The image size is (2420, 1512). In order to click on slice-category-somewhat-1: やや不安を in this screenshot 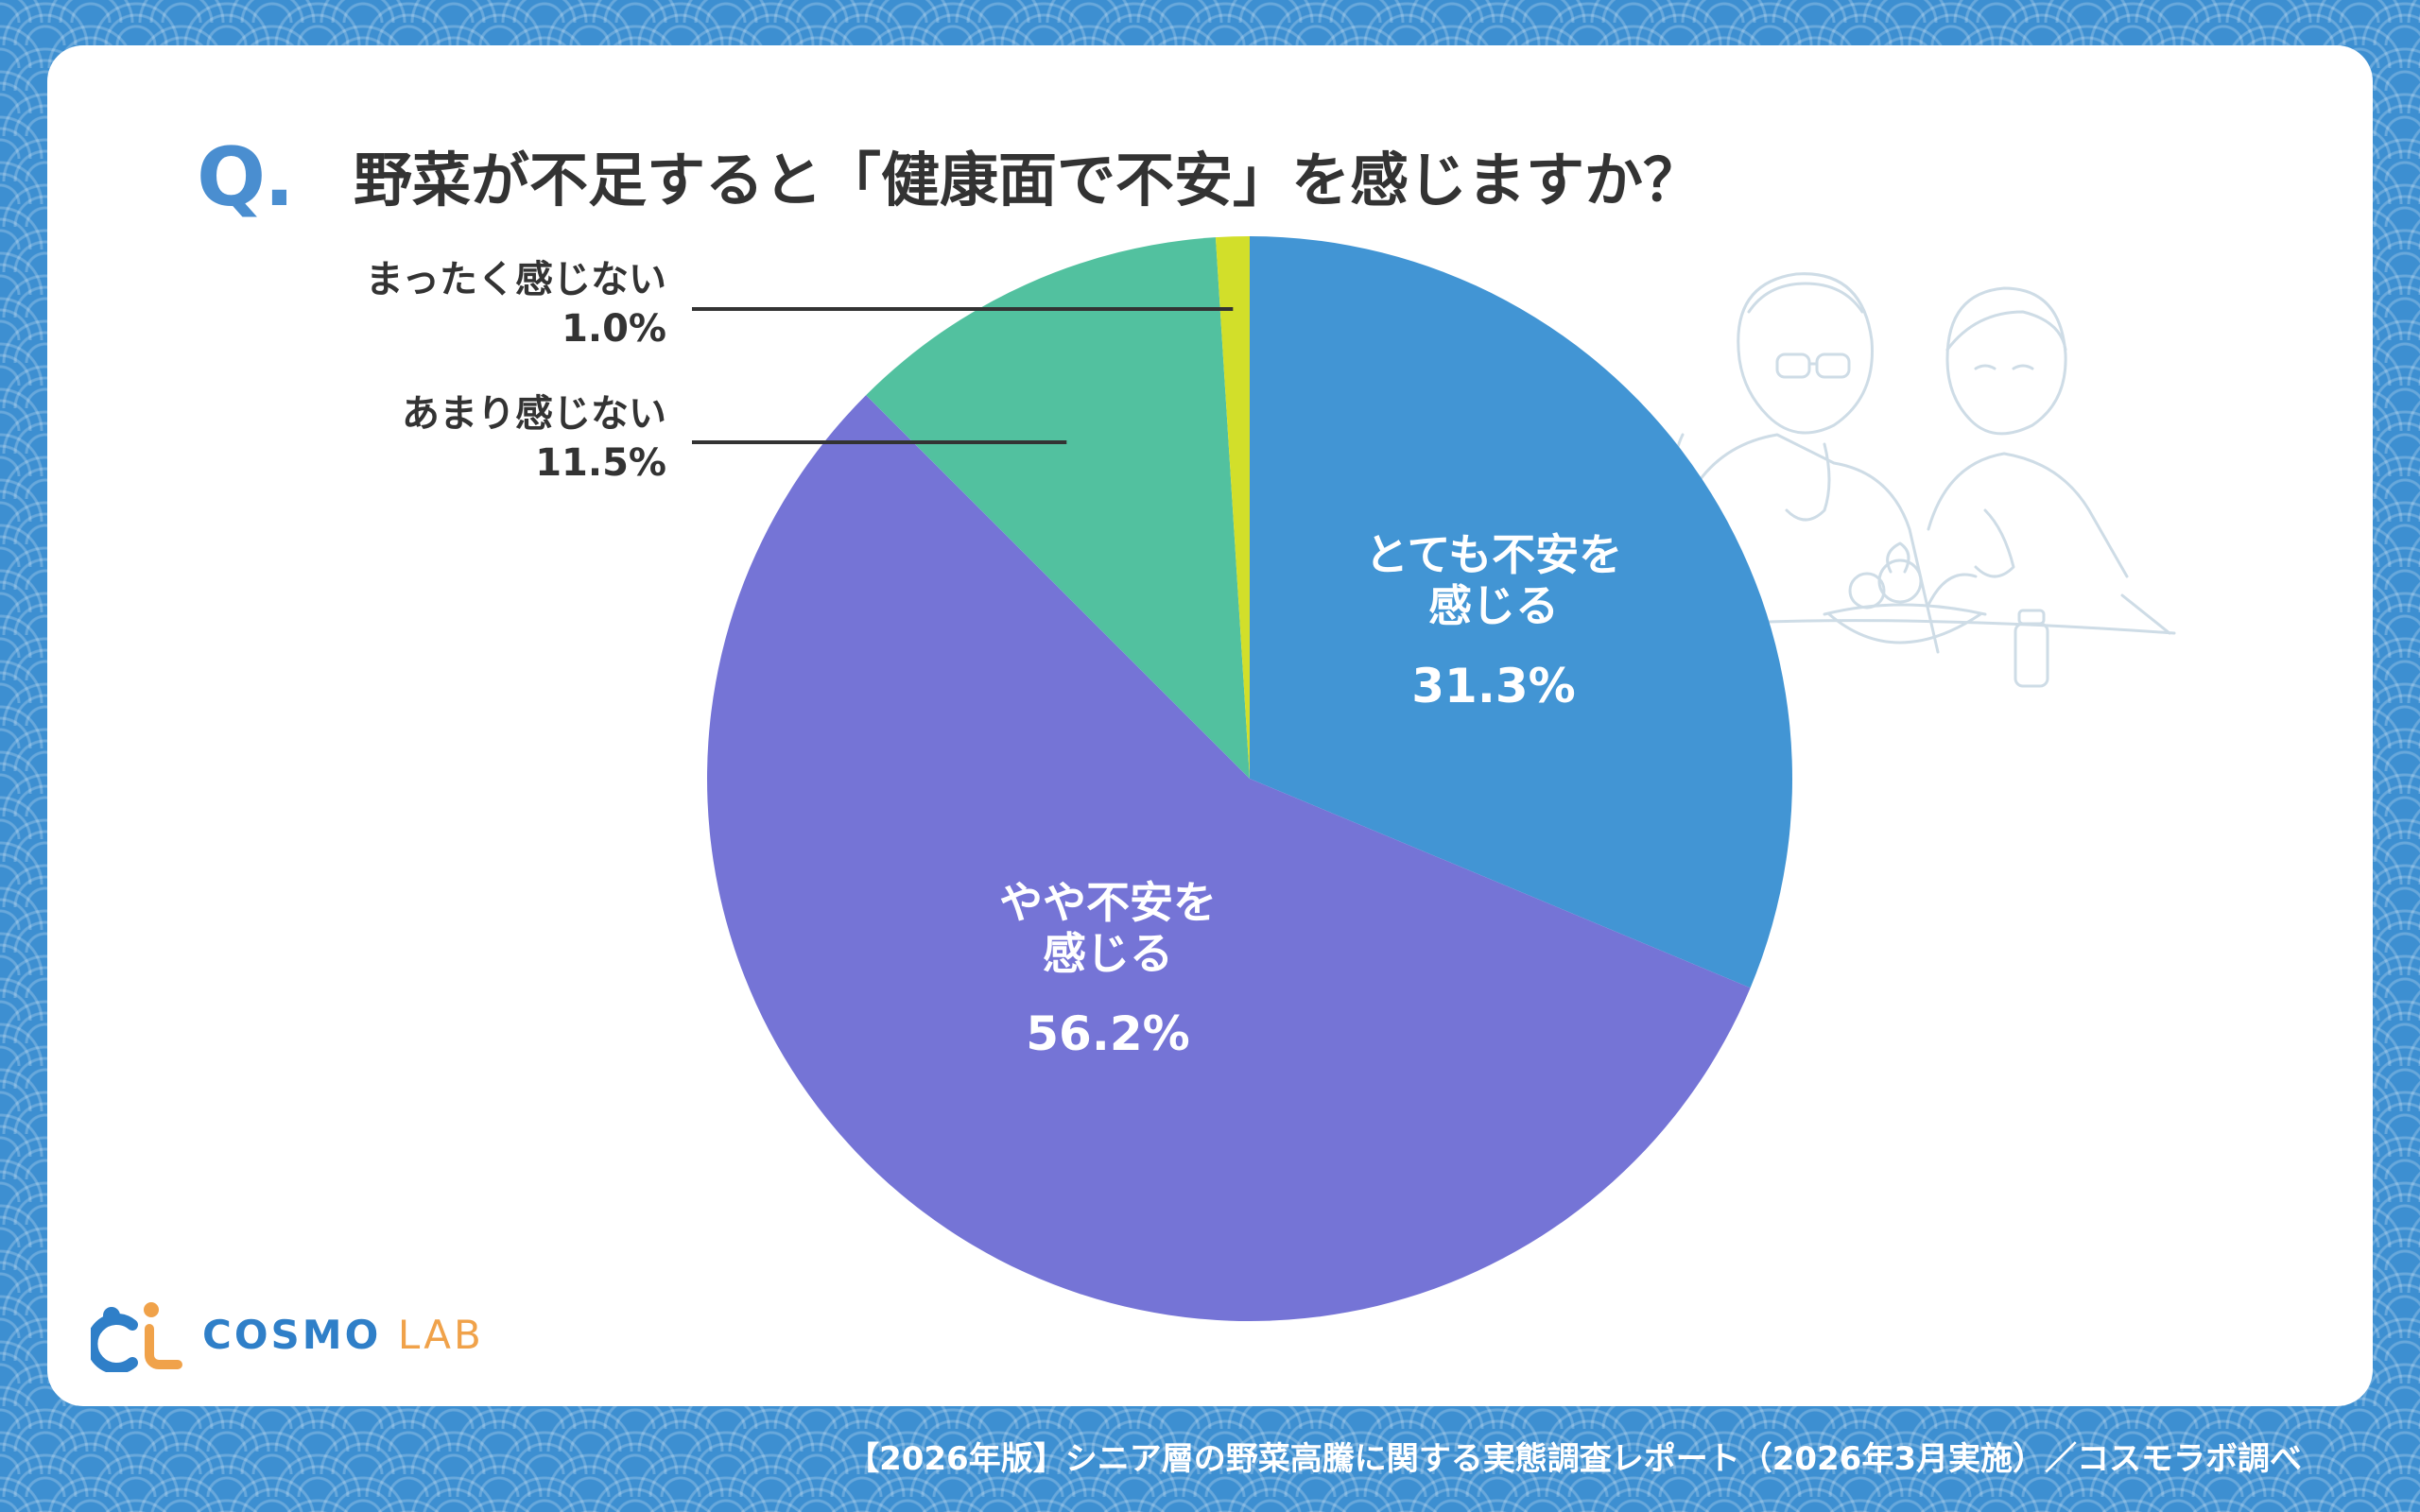, I will do `click(1108, 902)`.